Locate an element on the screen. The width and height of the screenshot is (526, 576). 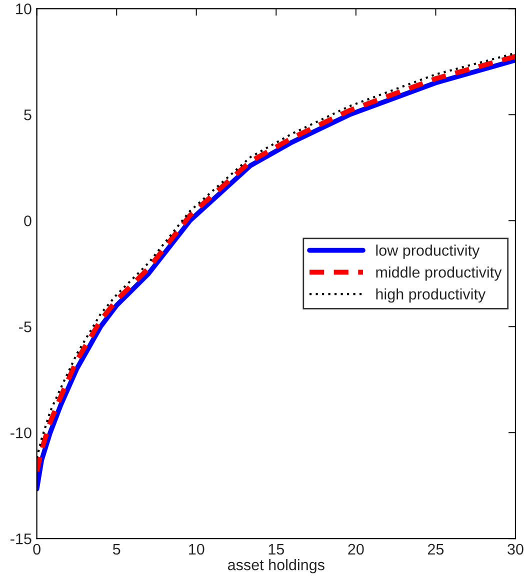
legend-label: low productivity is located at coordinates (428, 251).